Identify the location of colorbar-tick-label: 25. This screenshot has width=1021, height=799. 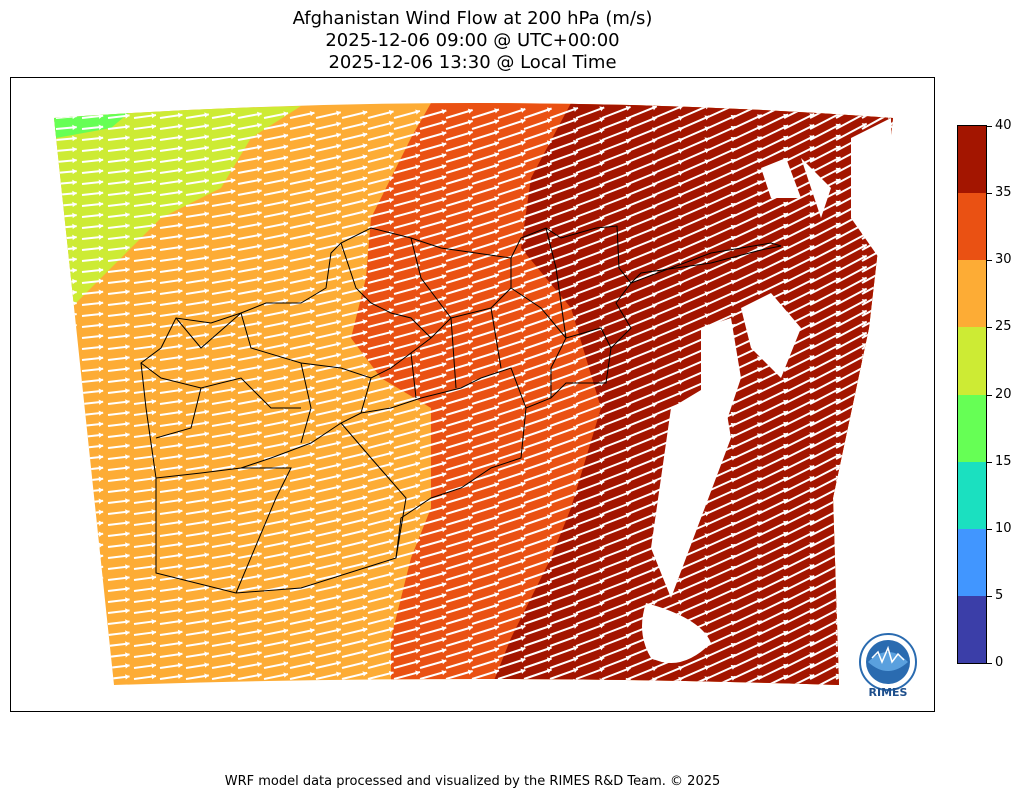
(1003, 327).